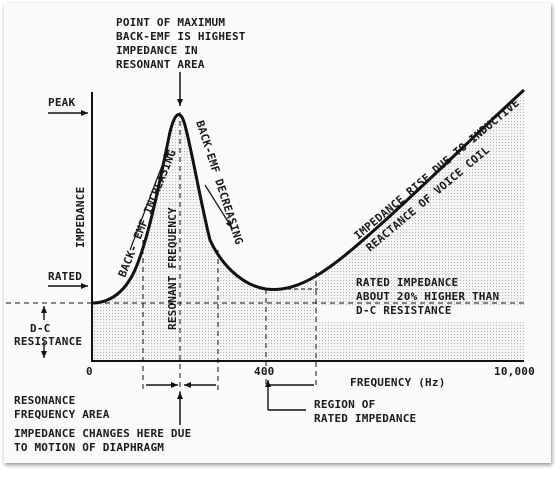 Image resolution: width=560 pixels, height=477 pixels. I want to click on rated-region-line1: REGION OF, so click(344, 404).